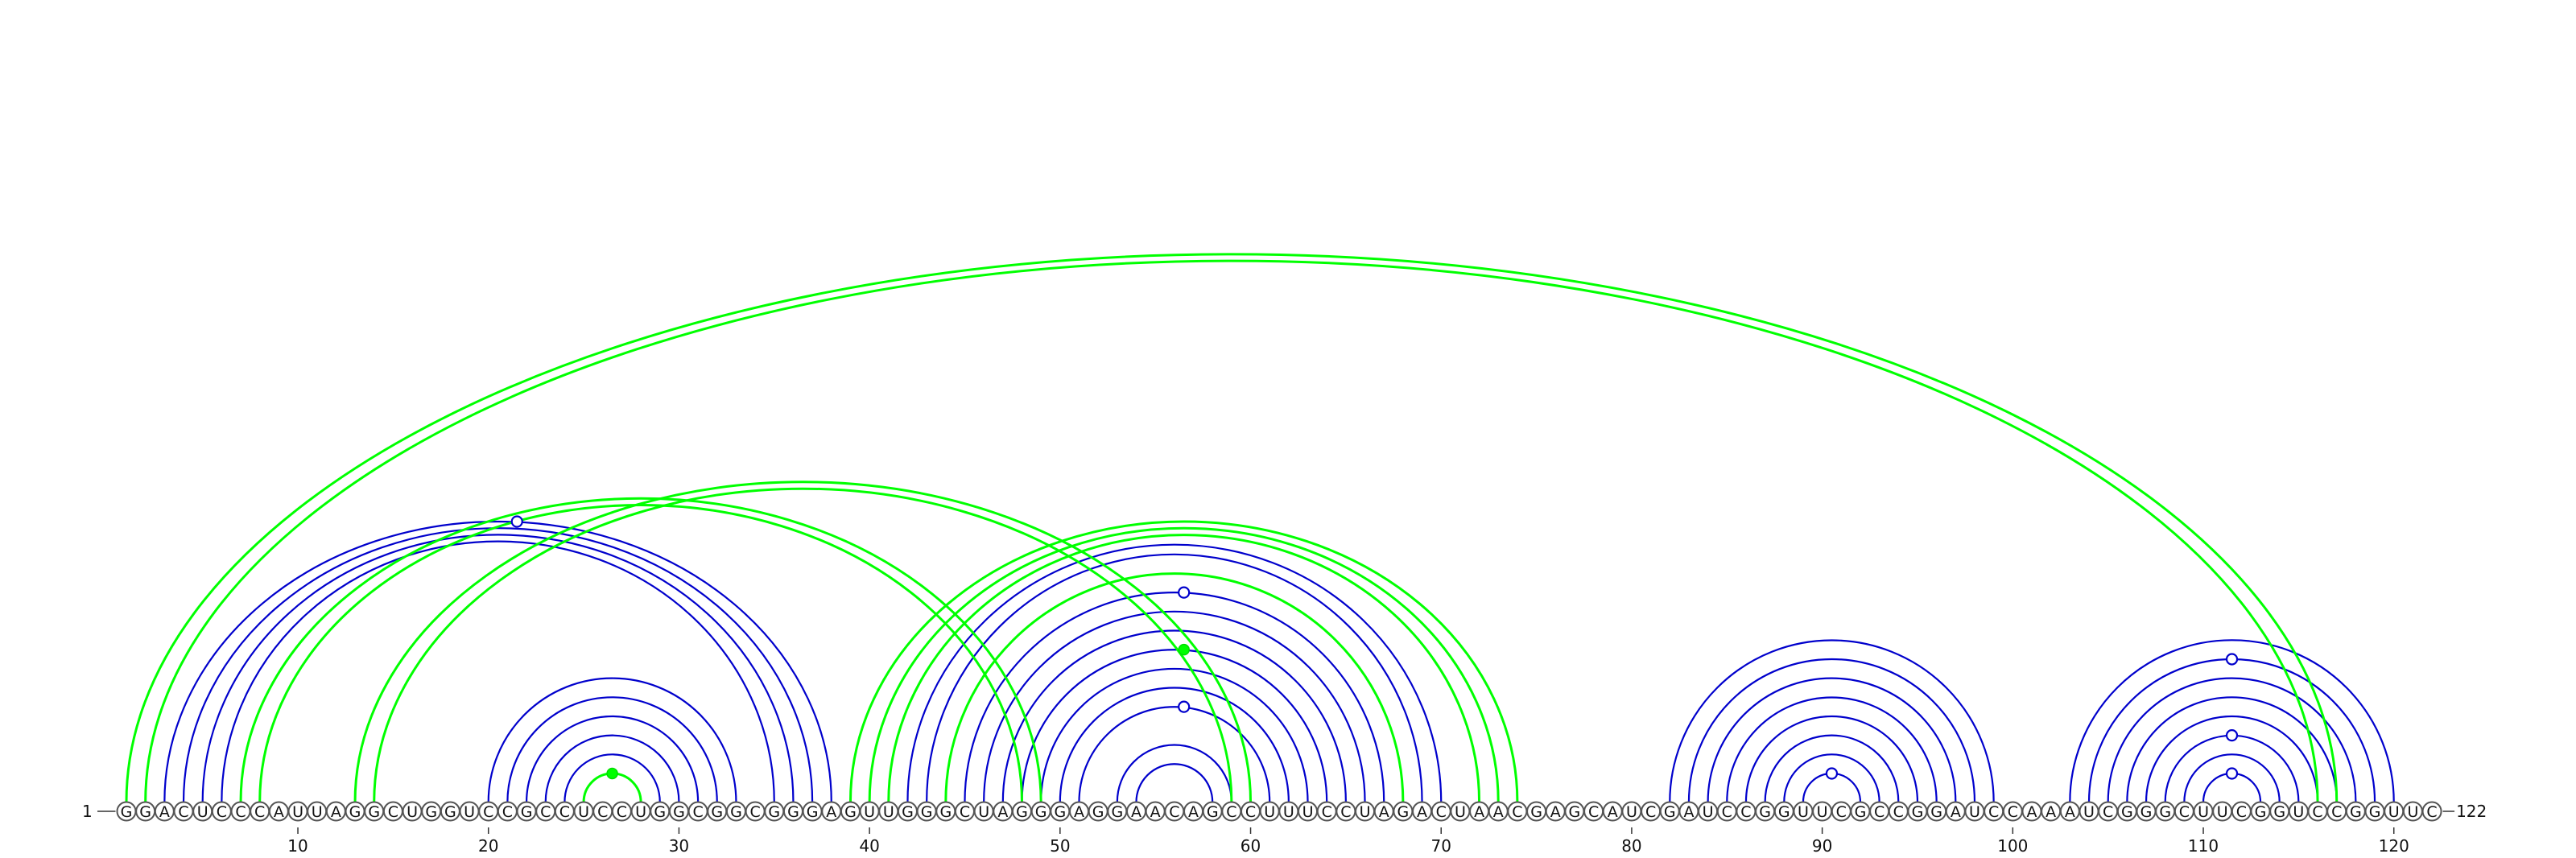 The image size is (2576, 858). I want to click on axis-tick-label: 20, so click(488, 846).